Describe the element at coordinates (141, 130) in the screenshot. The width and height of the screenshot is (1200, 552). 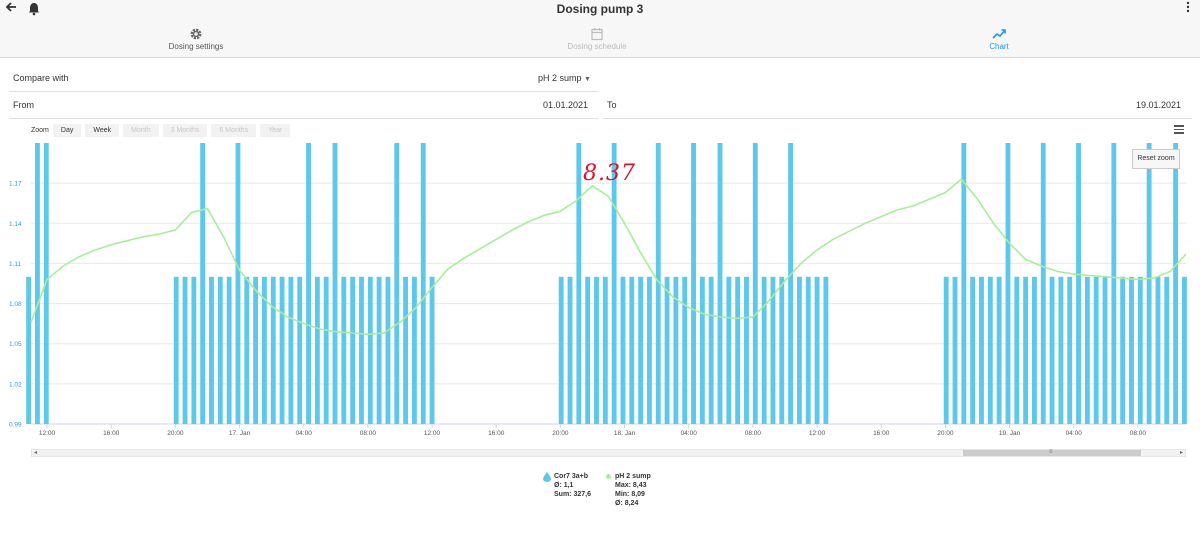
I see `zoom-month-button: Month` at that location.